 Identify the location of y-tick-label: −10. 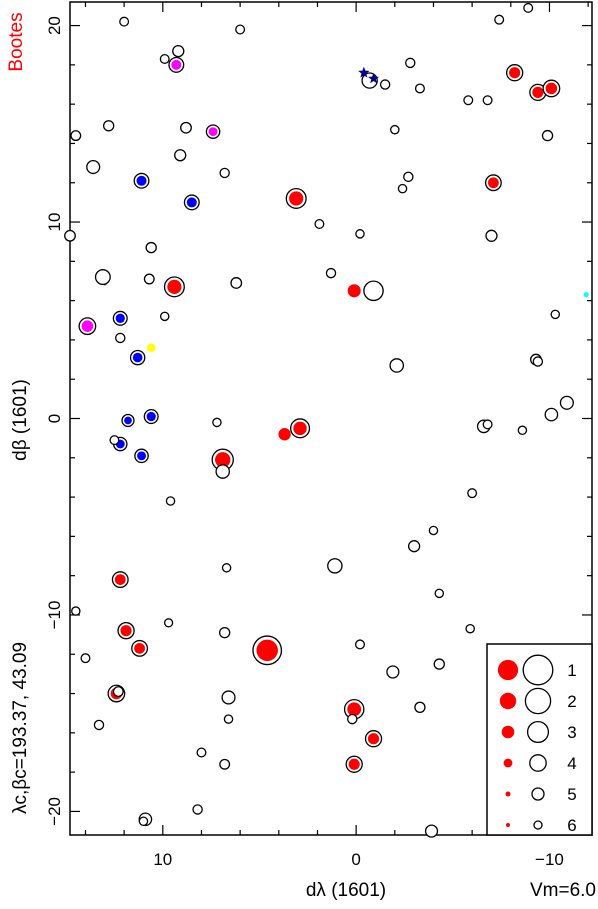
(54, 615).